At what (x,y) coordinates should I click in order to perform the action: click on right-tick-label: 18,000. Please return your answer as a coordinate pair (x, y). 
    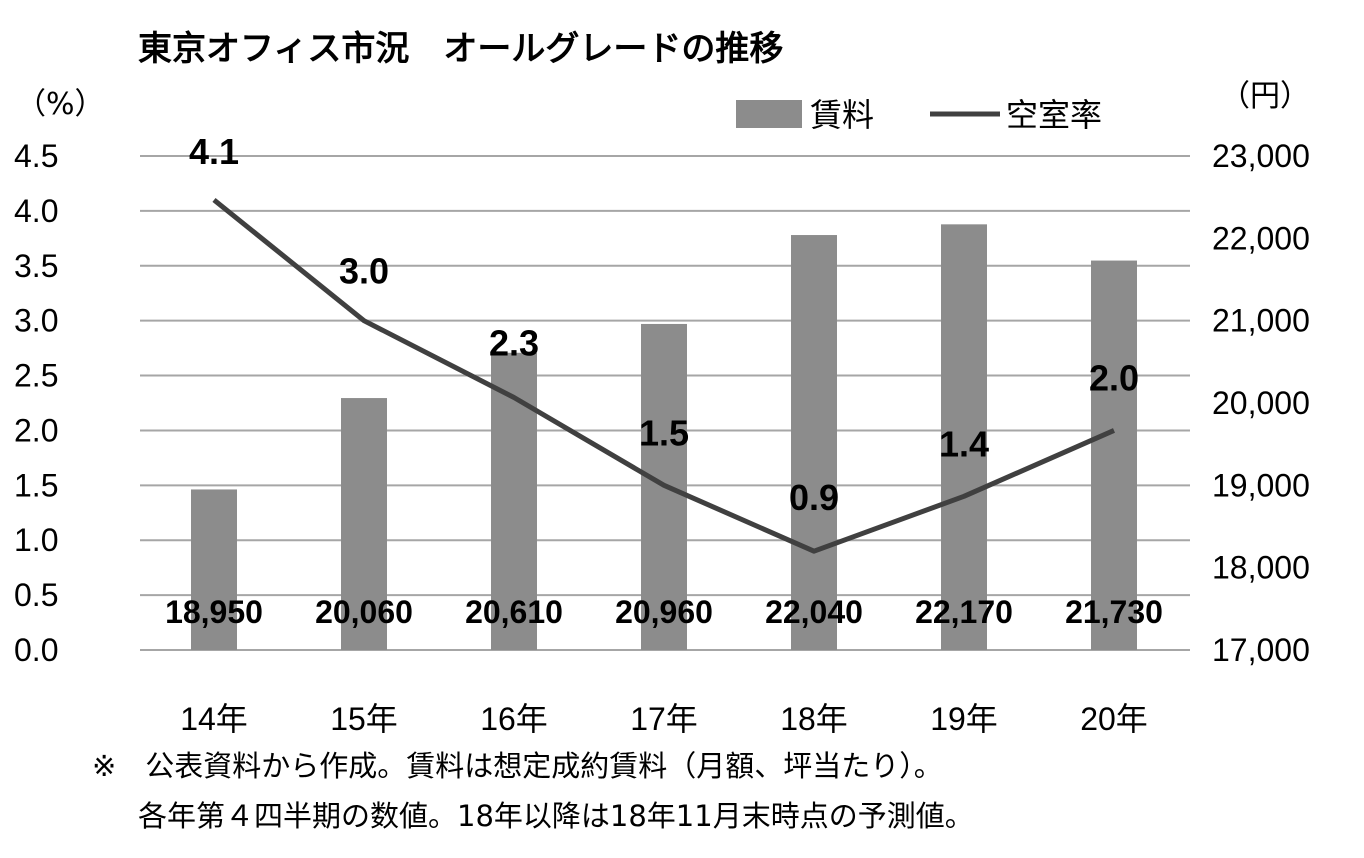
    Looking at the image, I should click on (1261, 568).